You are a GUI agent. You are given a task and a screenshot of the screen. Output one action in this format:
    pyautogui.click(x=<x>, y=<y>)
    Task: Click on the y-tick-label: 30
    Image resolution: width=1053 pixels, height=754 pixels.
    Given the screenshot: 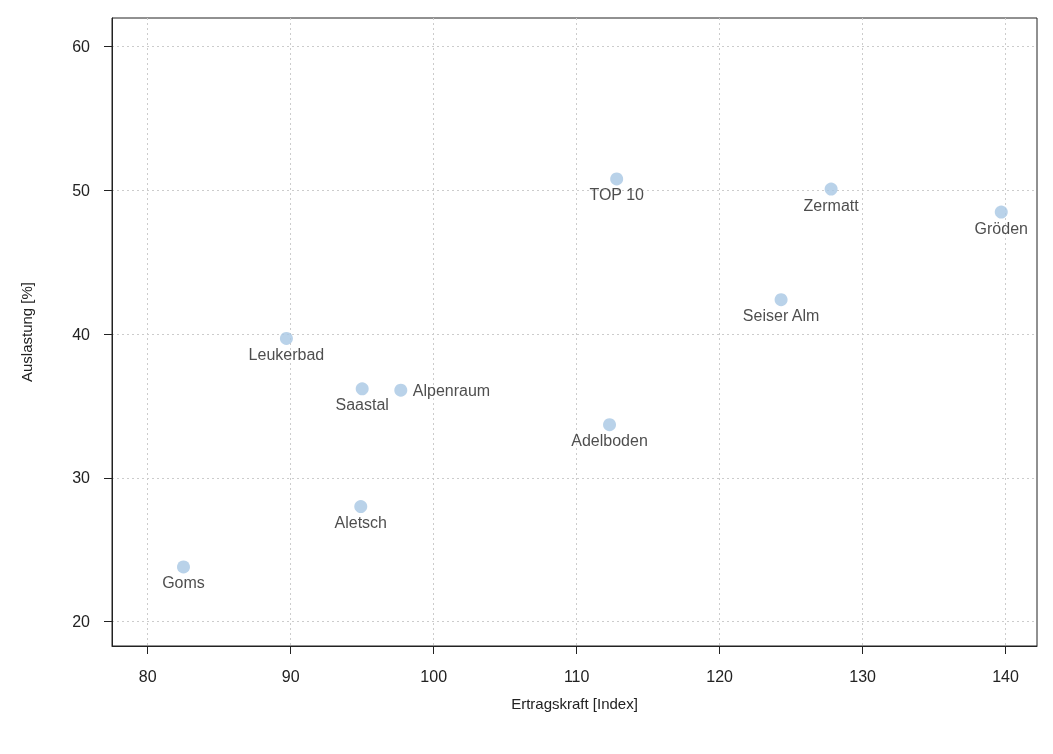 What is the action you would take?
    pyautogui.click(x=81, y=478)
    